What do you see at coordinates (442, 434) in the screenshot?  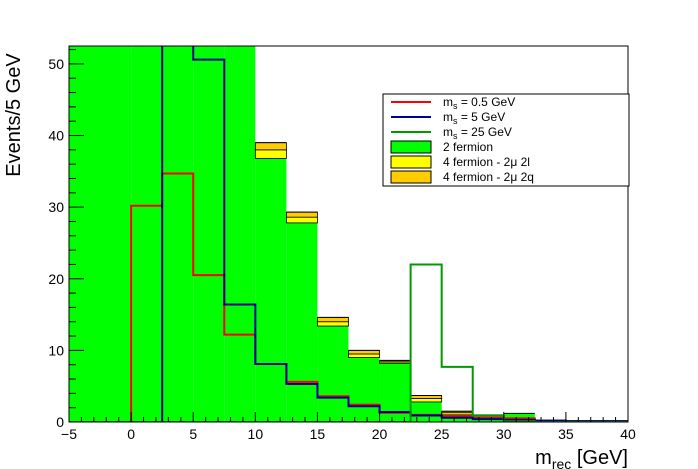 I see `x-tick-label-6: 25` at bounding box center [442, 434].